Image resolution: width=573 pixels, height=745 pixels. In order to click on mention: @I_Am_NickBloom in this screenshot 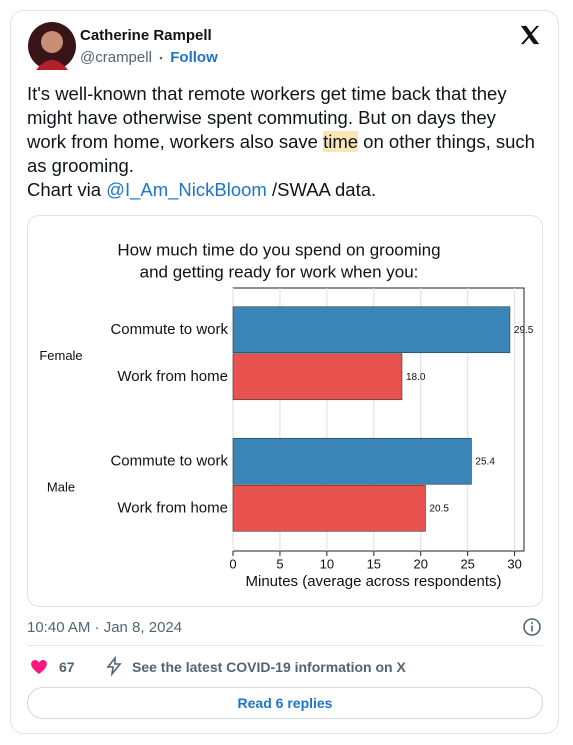, I will do `click(186, 189)`.